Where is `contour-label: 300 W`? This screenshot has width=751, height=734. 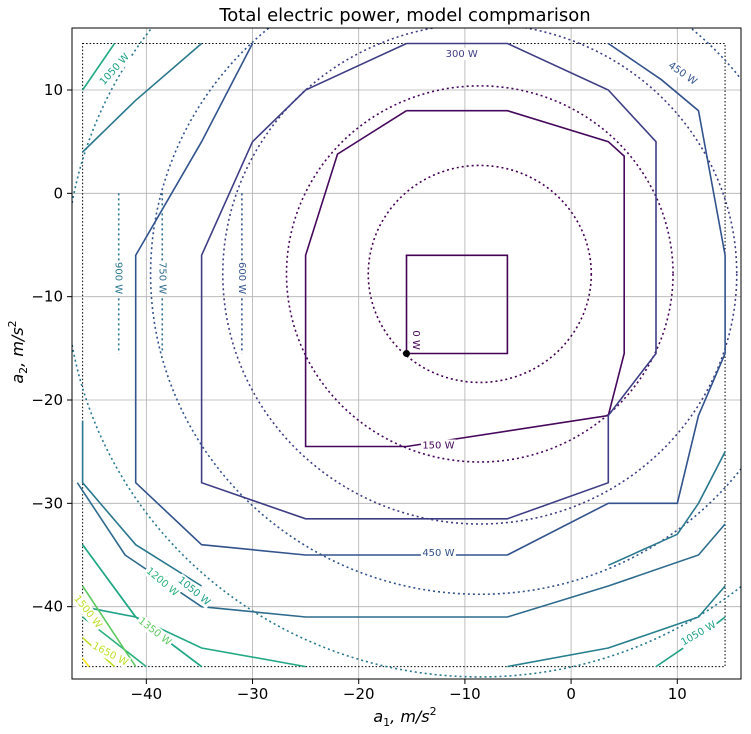 contour-label: 300 W is located at coordinates (462, 53).